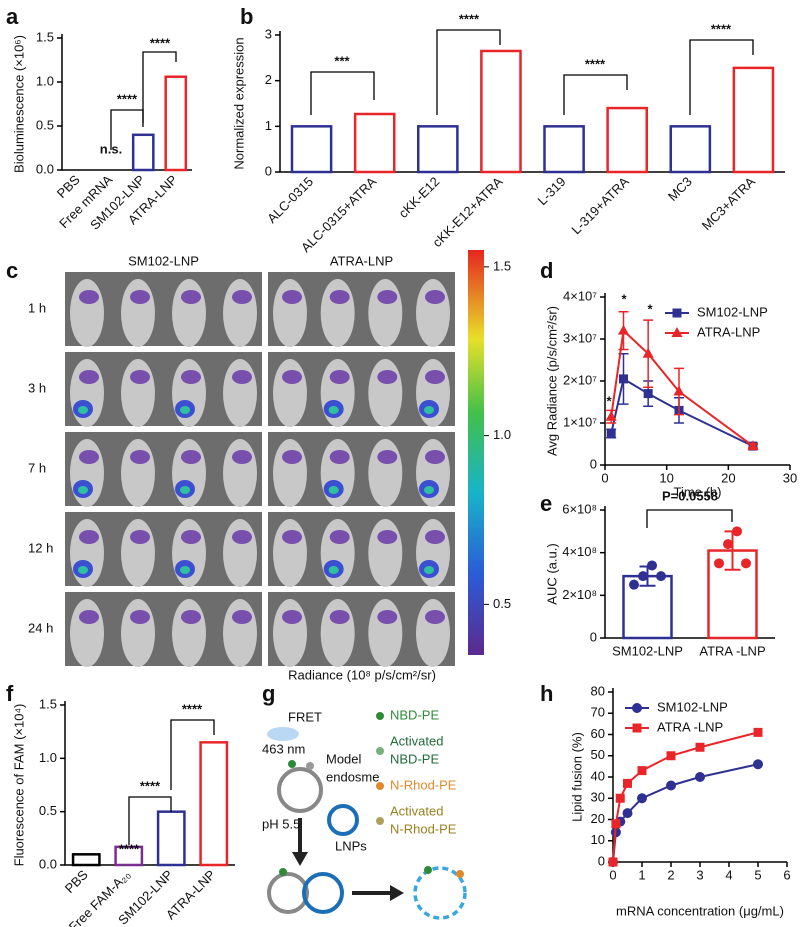 The width and height of the screenshot is (800, 927). I want to click on x-tick-label: ALC-0315, so click(290, 200).